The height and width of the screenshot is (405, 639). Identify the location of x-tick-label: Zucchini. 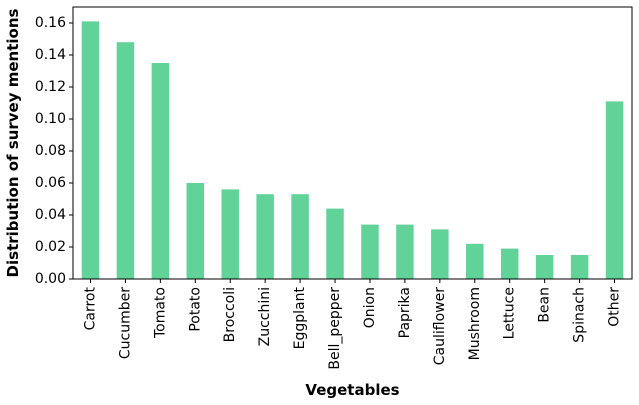
(265, 316).